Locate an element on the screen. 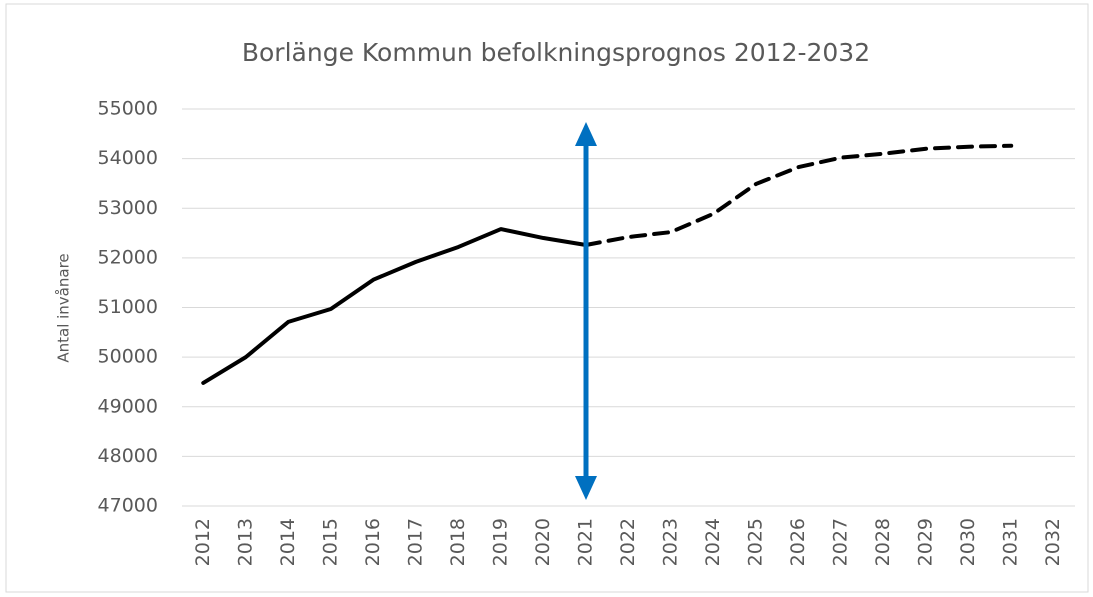 The height and width of the screenshot is (597, 1093). y-tick-label: 48000 is located at coordinates (128, 456).